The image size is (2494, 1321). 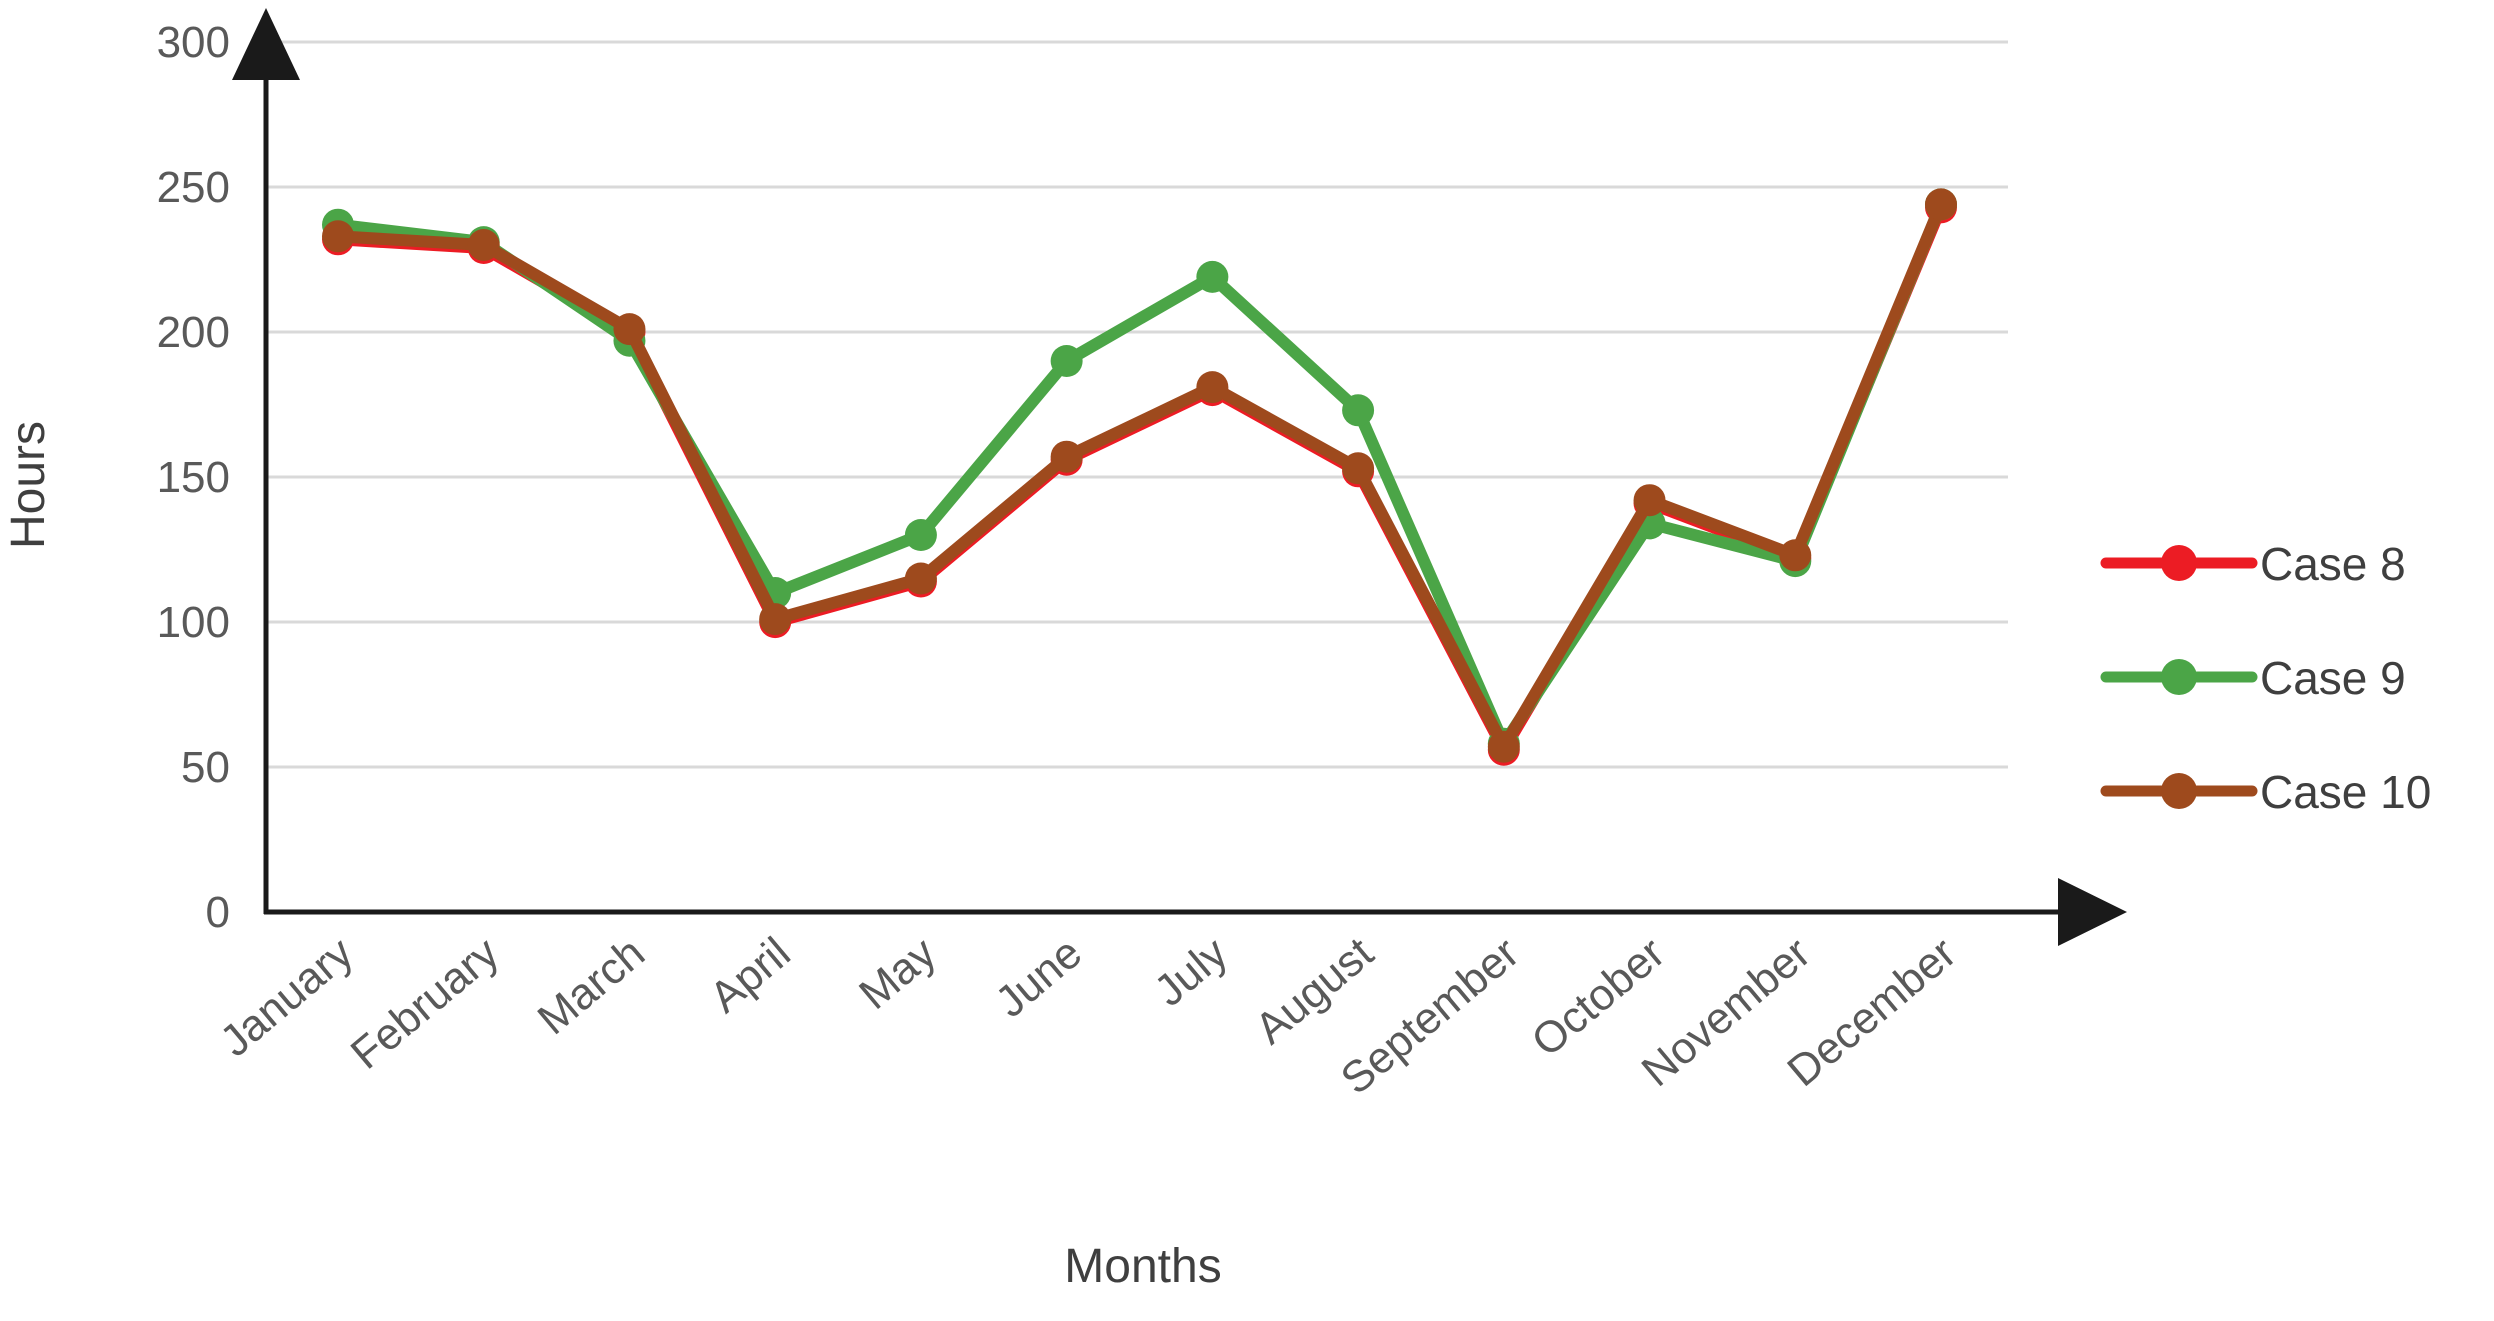 I want to click on x-tick-label-february: February, so click(x=425, y=1003).